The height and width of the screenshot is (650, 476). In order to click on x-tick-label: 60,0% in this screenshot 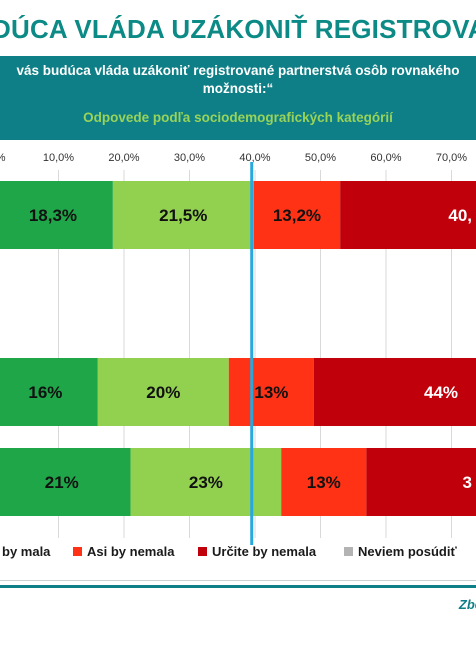, I will do `click(385, 158)`.